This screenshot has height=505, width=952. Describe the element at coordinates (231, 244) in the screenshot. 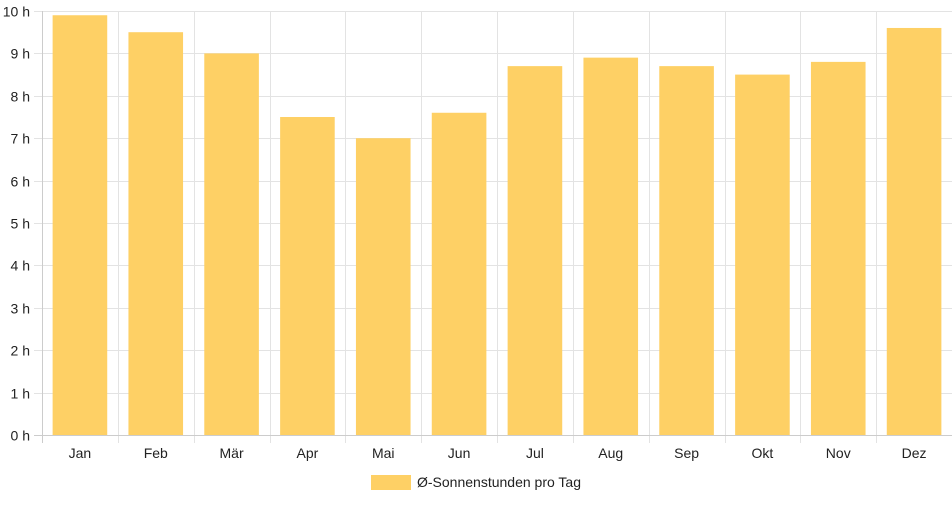

I see `bar-Mär` at that location.